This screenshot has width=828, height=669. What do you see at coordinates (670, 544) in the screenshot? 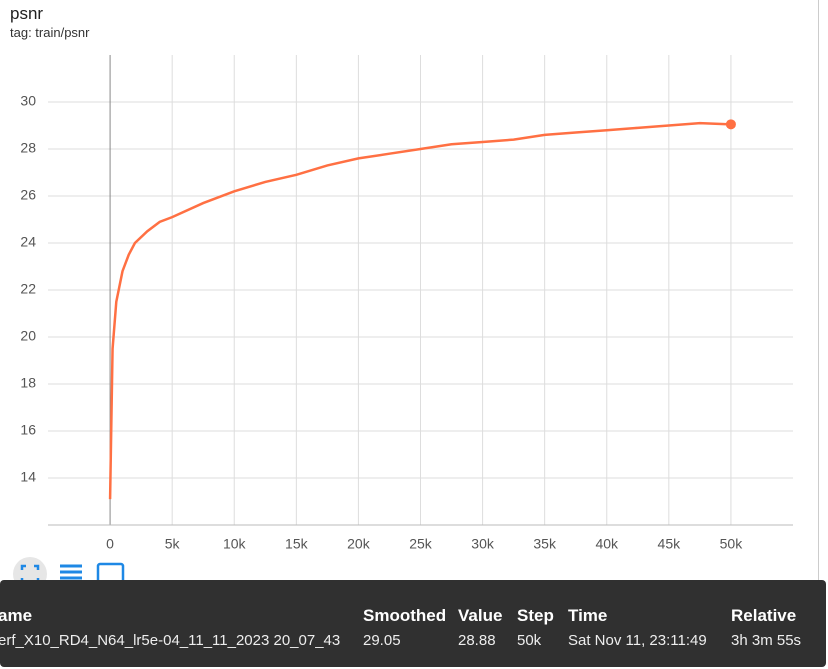
I see `x-tick-label: 45k` at bounding box center [670, 544].